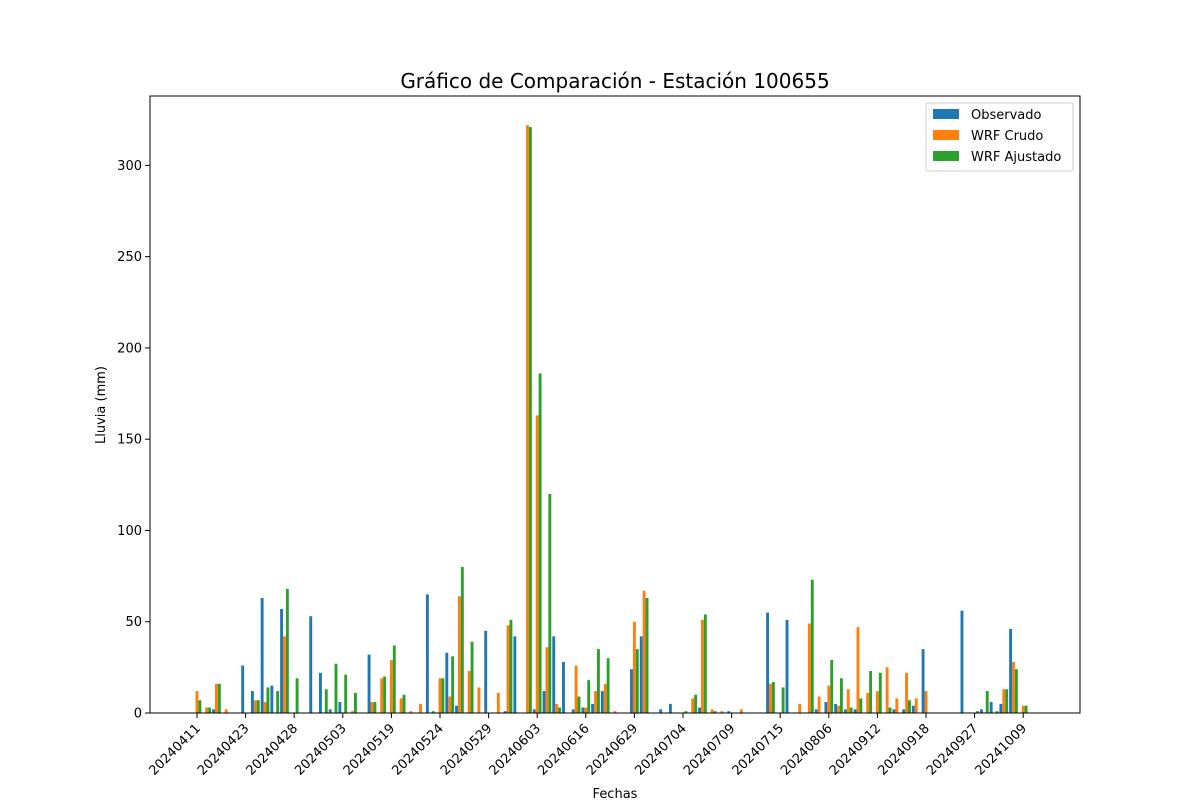 The width and height of the screenshot is (1200, 800). What do you see at coordinates (1001, 749) in the screenshot?
I see `x-tick-label-20241009: 20241009` at bounding box center [1001, 749].